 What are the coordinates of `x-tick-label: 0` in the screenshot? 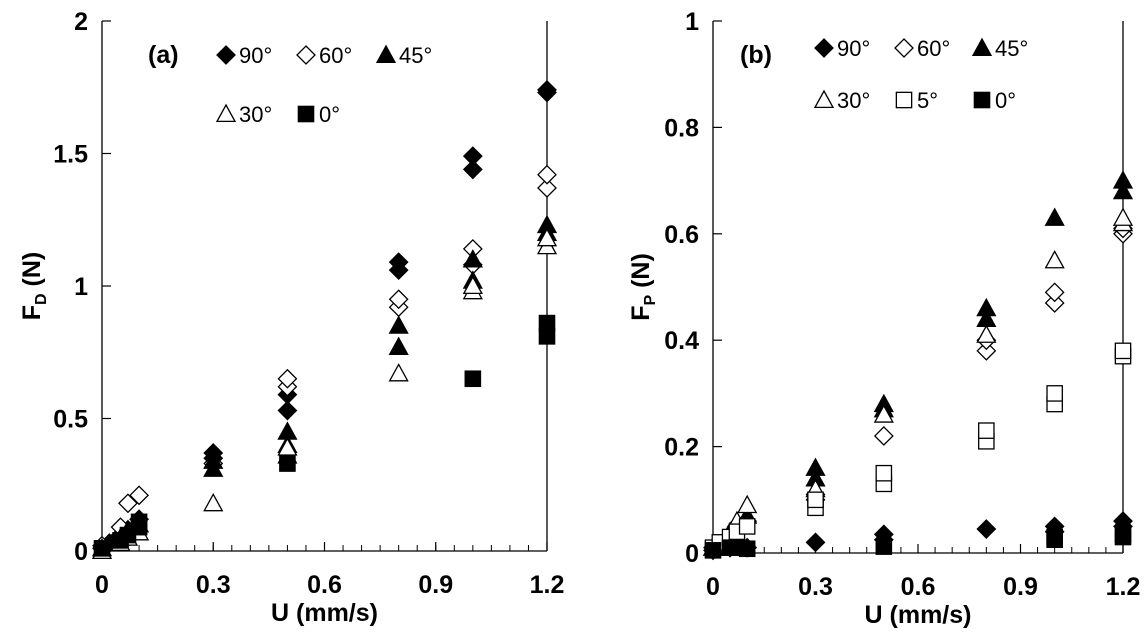 It's located at (102, 585).